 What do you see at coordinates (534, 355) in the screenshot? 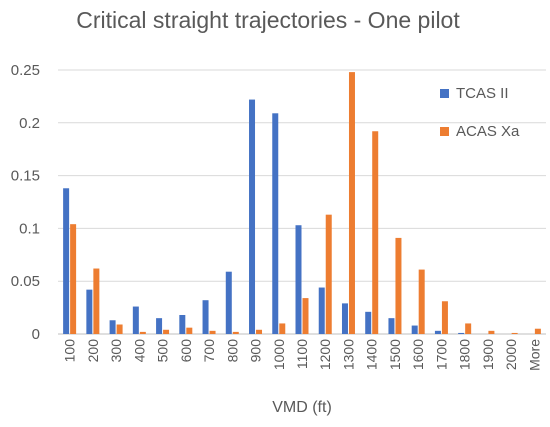
I see `x-tick-label: More` at bounding box center [534, 355].